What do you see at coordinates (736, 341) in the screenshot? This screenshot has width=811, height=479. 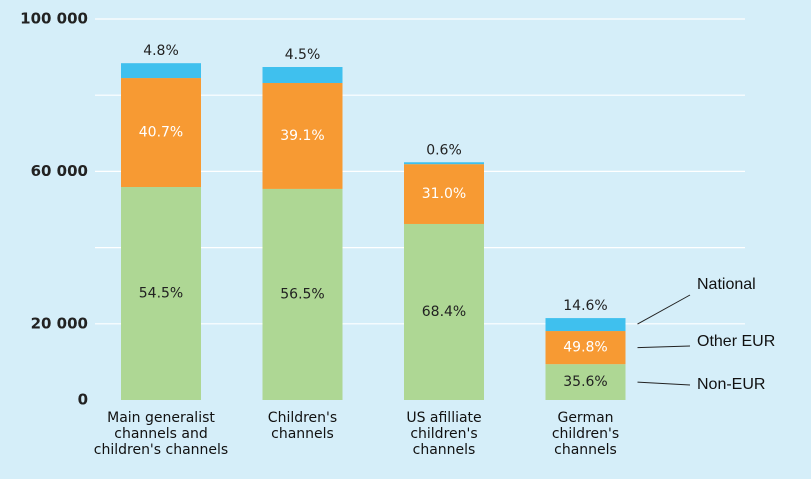 I see `legend-label: Other EUR` at bounding box center [736, 341].